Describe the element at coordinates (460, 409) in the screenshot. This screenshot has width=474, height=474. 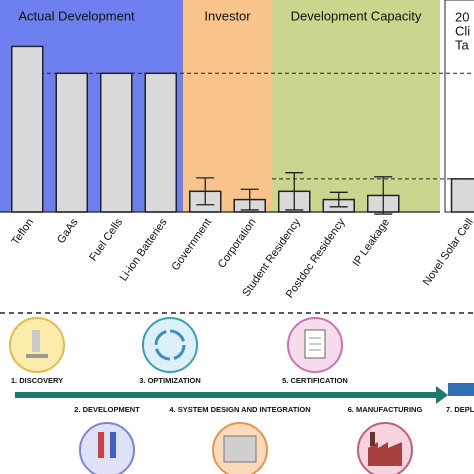
I see `step-label: 7. DEPL` at that location.